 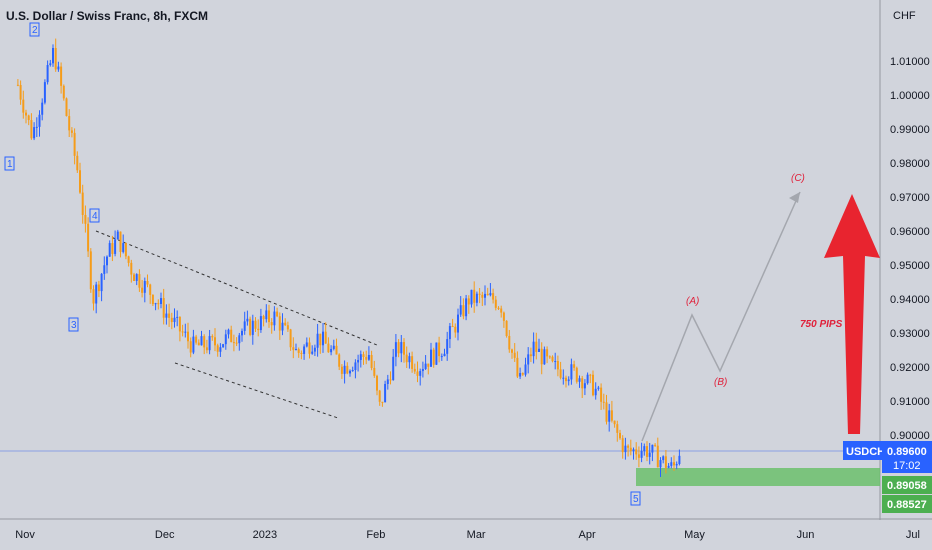 What do you see at coordinates (74, 325) in the screenshot?
I see `svg-text: 3` at bounding box center [74, 325].